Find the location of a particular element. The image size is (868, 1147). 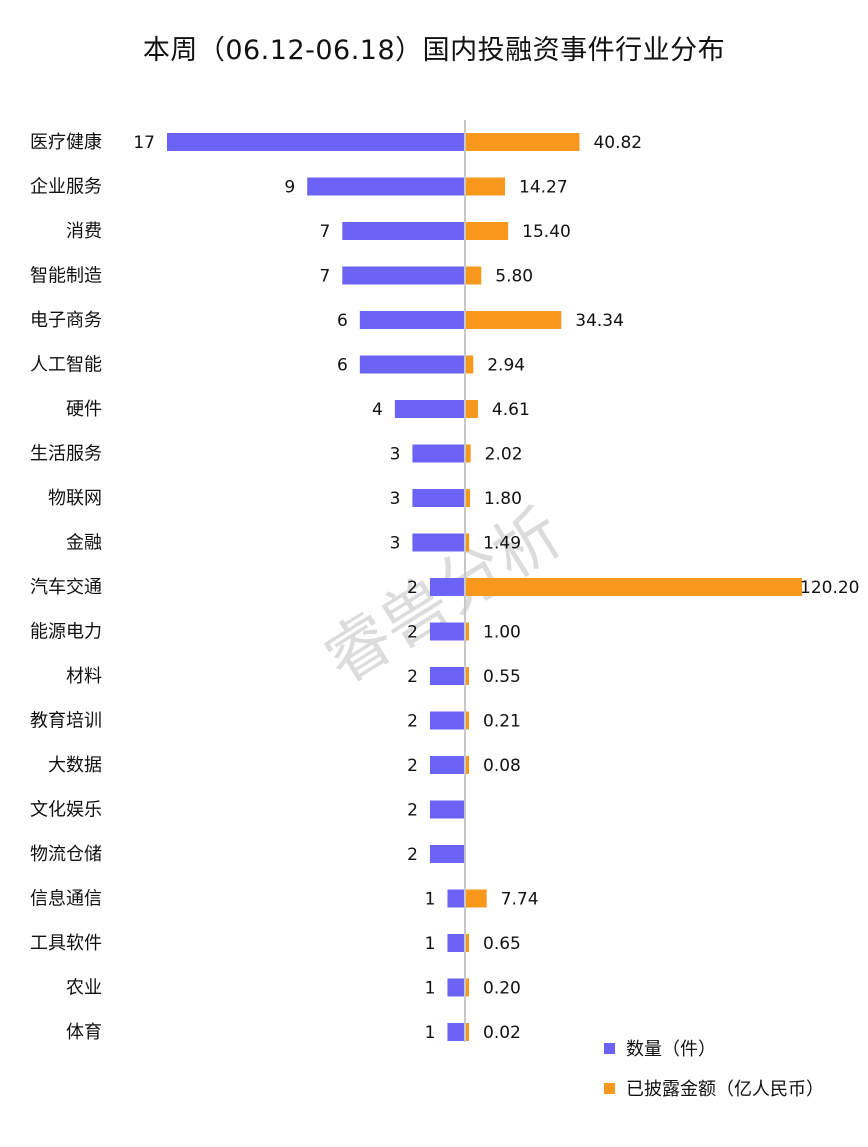

amount-value-label: 40.82 is located at coordinates (617, 143).